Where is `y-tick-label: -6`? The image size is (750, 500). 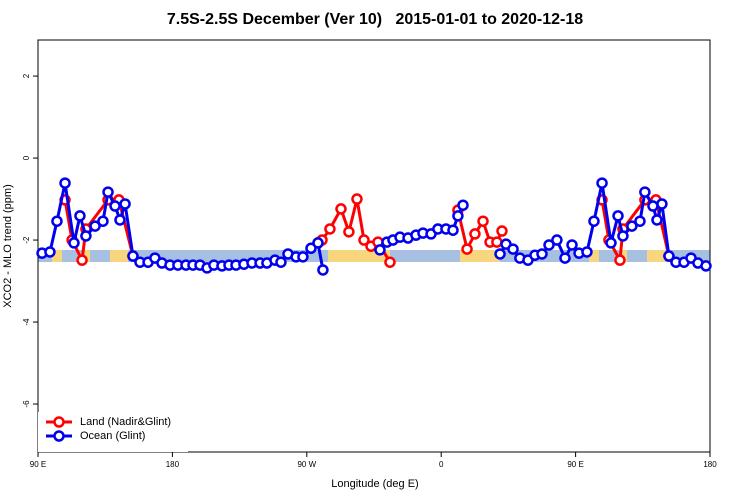
y-tick-label: -6 is located at coordinates (26, 404).